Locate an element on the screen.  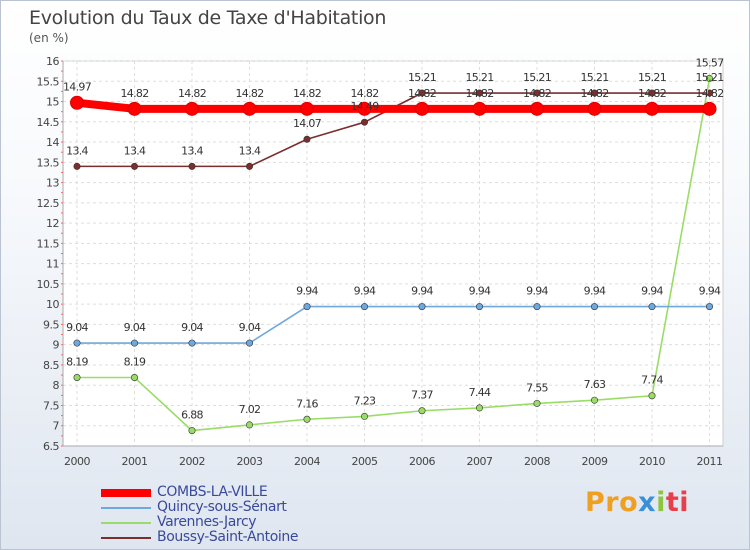
x-tick-label: 2003 is located at coordinates (250, 461).